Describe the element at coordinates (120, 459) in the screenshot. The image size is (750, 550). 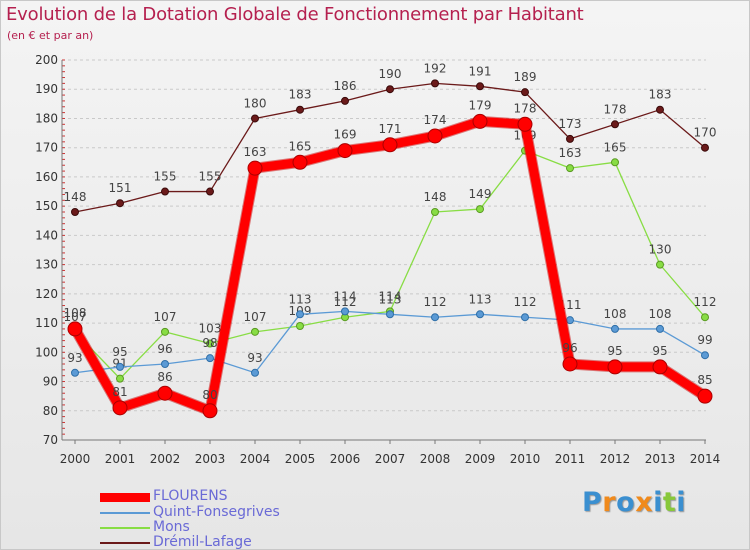
I see `x-tick-label: 2001` at that location.